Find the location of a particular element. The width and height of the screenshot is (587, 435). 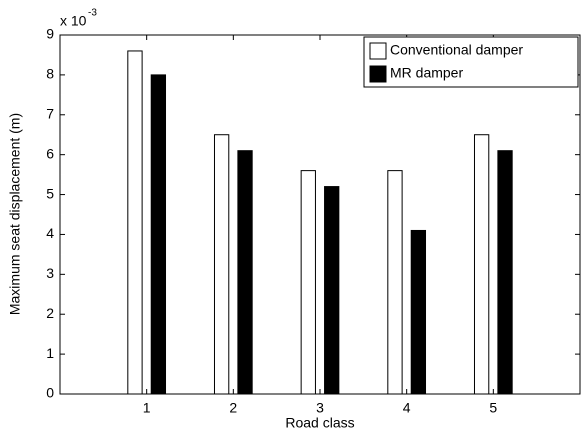

x-tick-label: 2 is located at coordinates (233, 408).